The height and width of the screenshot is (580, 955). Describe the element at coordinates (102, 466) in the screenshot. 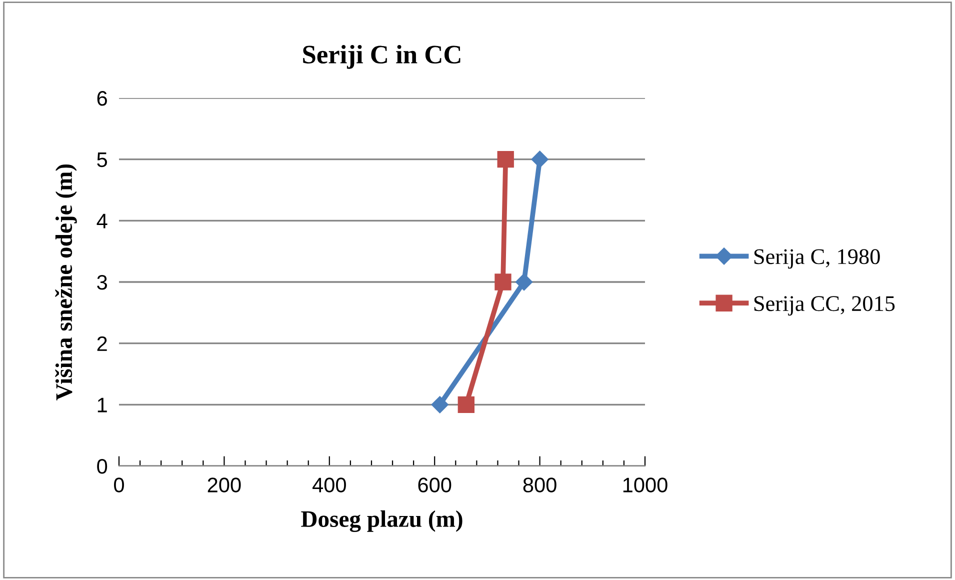

I see `y-tick-label: 0` at that location.